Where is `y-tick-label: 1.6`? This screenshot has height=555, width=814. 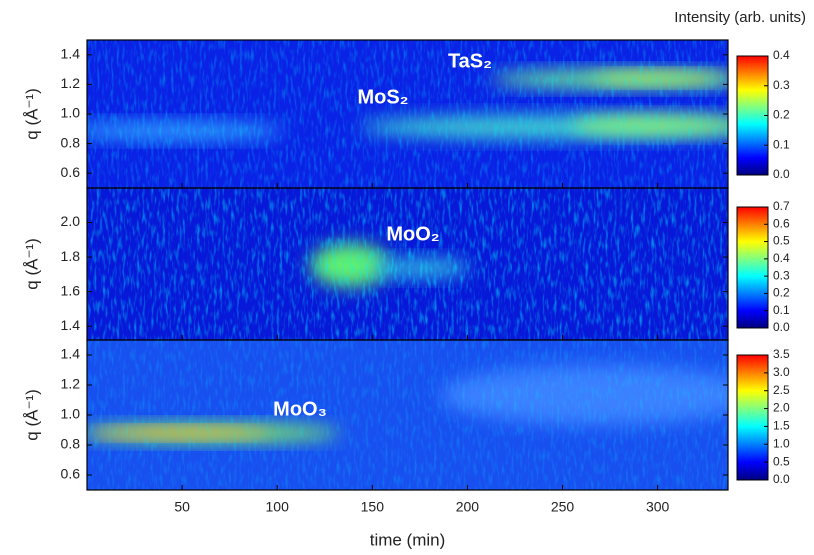
y-tick-label: 1.6 is located at coordinates (71, 290).